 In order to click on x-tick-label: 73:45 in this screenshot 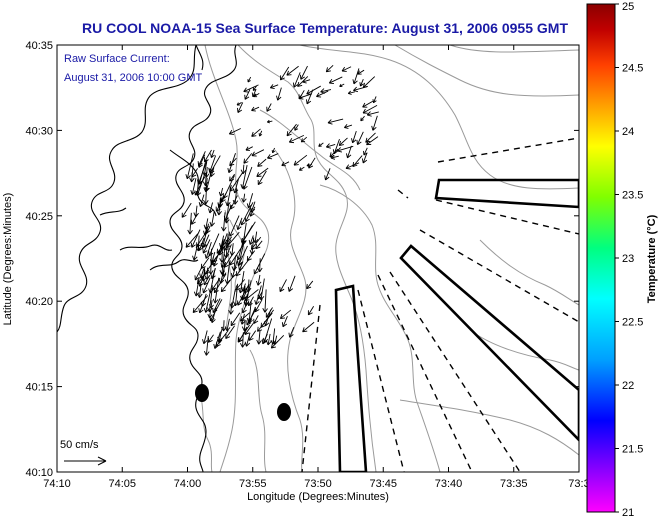, I will do `click(383, 484)`.